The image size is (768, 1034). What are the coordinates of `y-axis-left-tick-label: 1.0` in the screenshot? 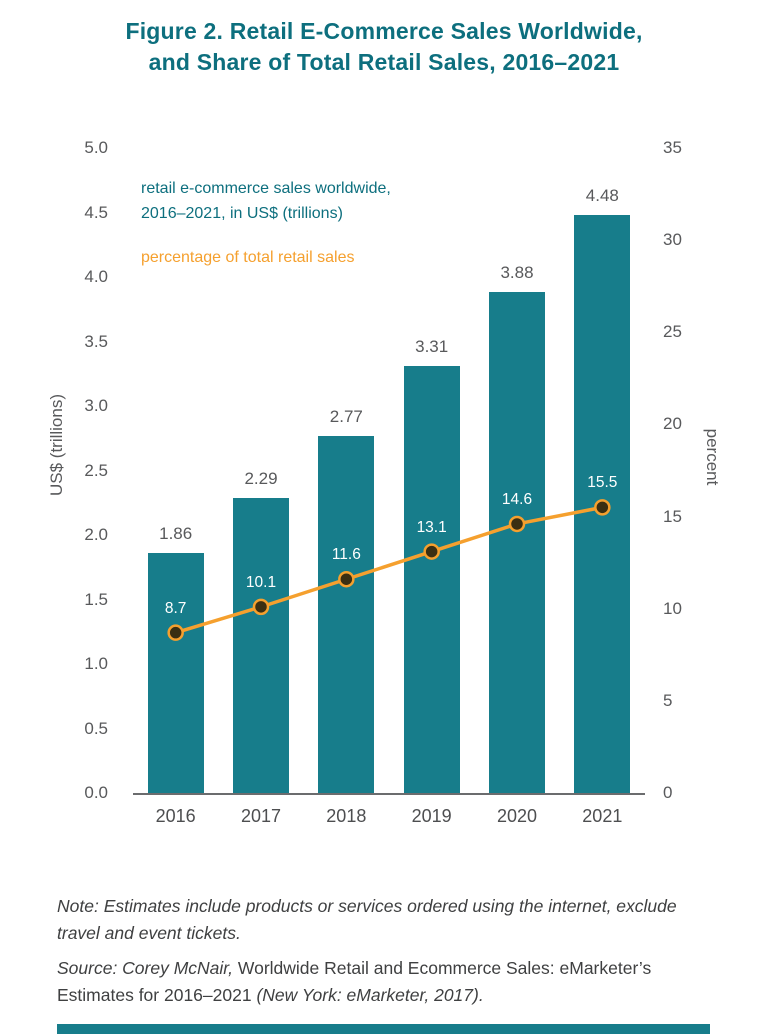 It's located at (96, 663).